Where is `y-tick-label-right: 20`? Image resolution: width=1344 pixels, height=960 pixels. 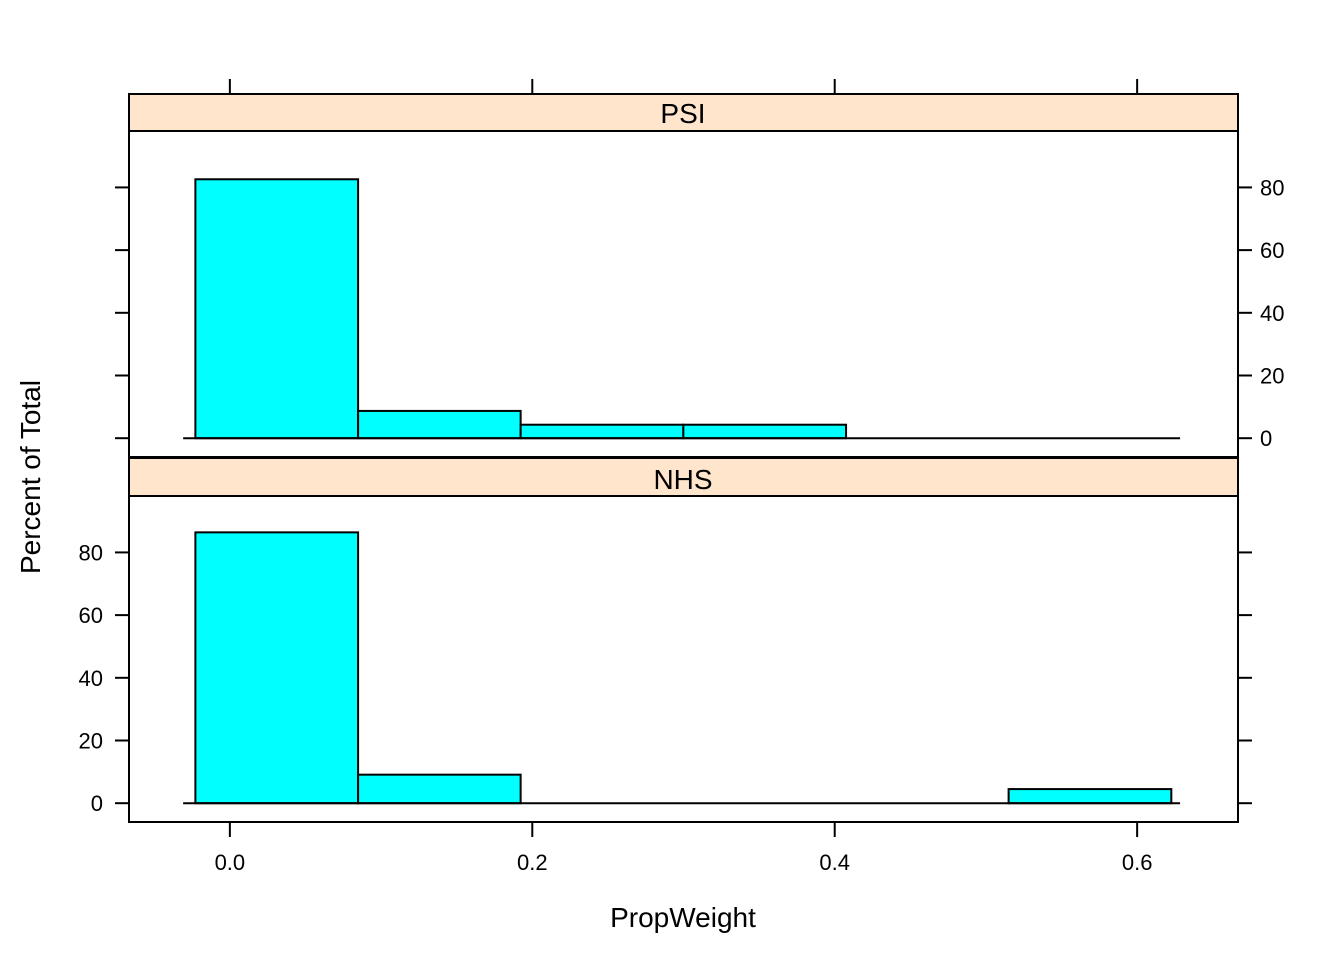 y-tick-label-right: 20 is located at coordinates (1272, 376).